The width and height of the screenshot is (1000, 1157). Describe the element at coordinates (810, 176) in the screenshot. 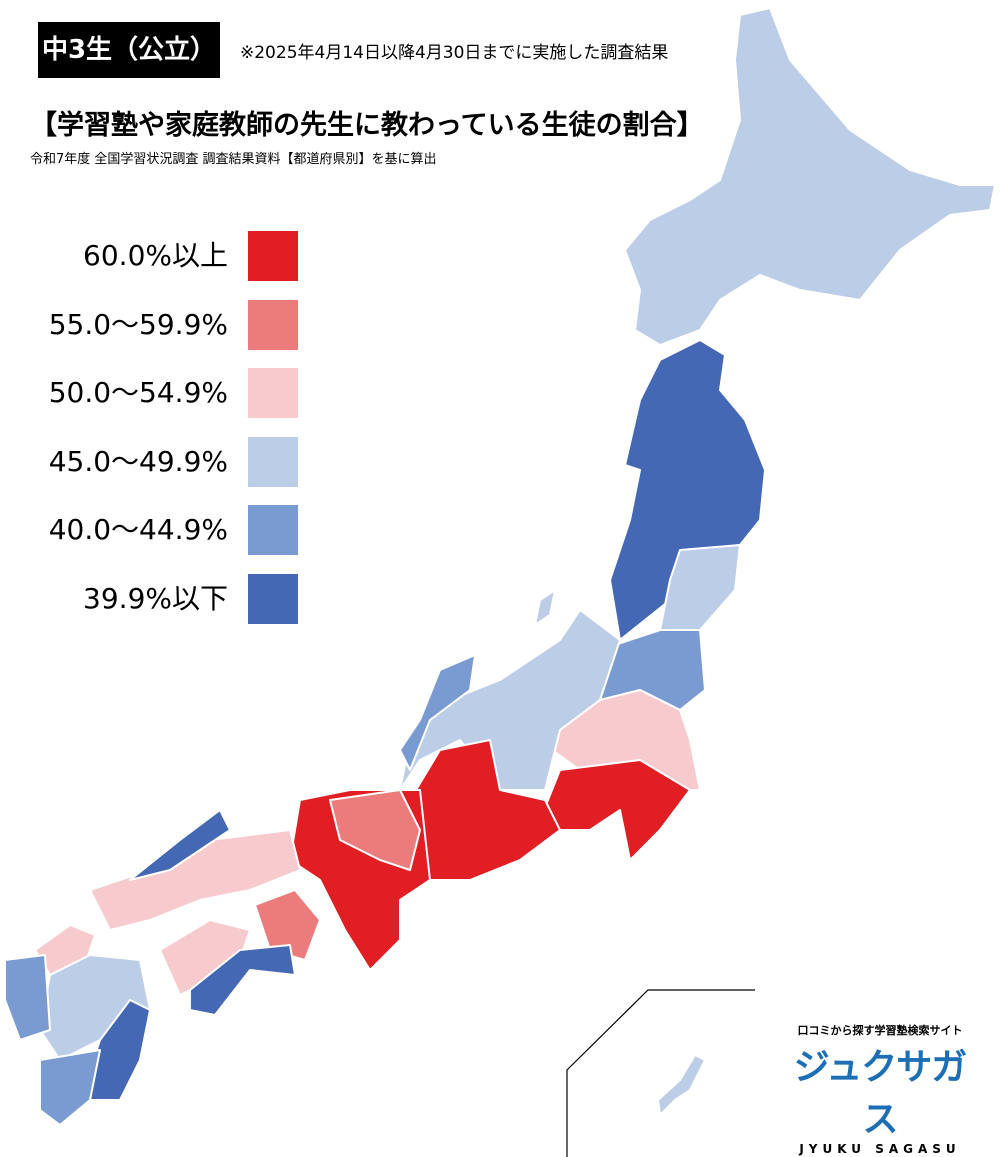

I see `hokkaido` at that location.